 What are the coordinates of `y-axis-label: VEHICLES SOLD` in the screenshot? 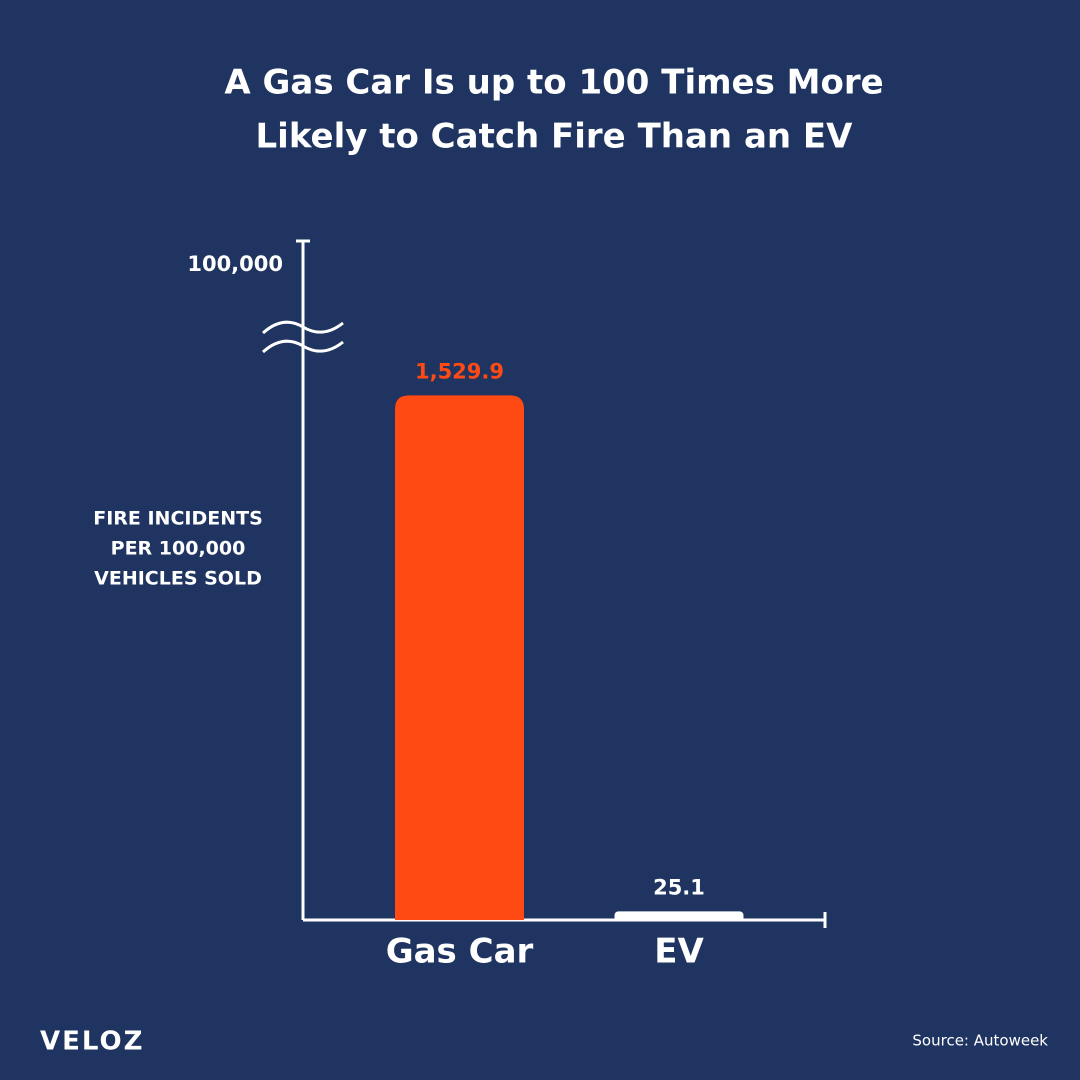 It's located at (178, 579).